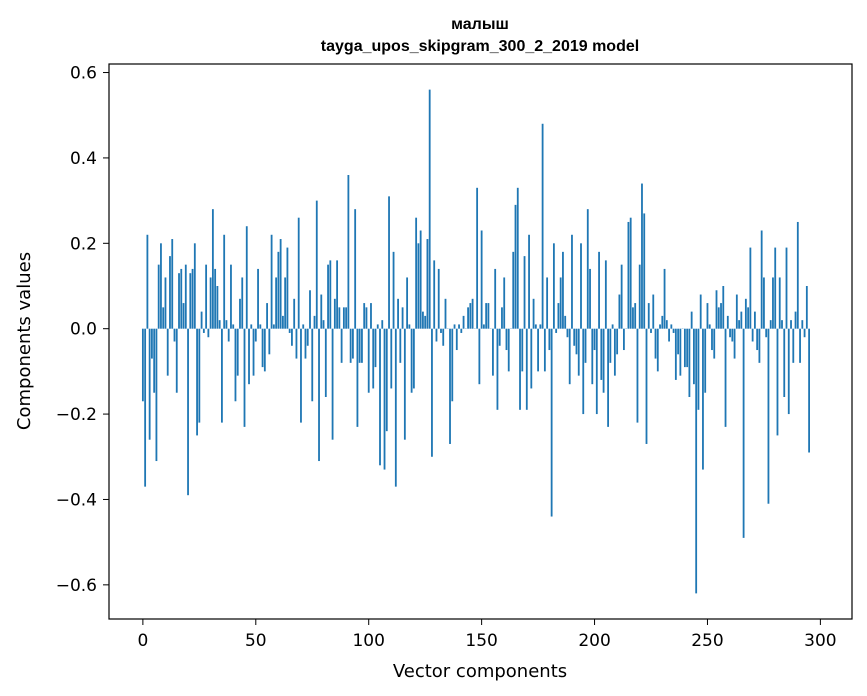  What do you see at coordinates (480, 46) in the screenshot?
I see `chart-subtitle: tayga_upos_skipgram_300_2_2019 model` at bounding box center [480, 46].